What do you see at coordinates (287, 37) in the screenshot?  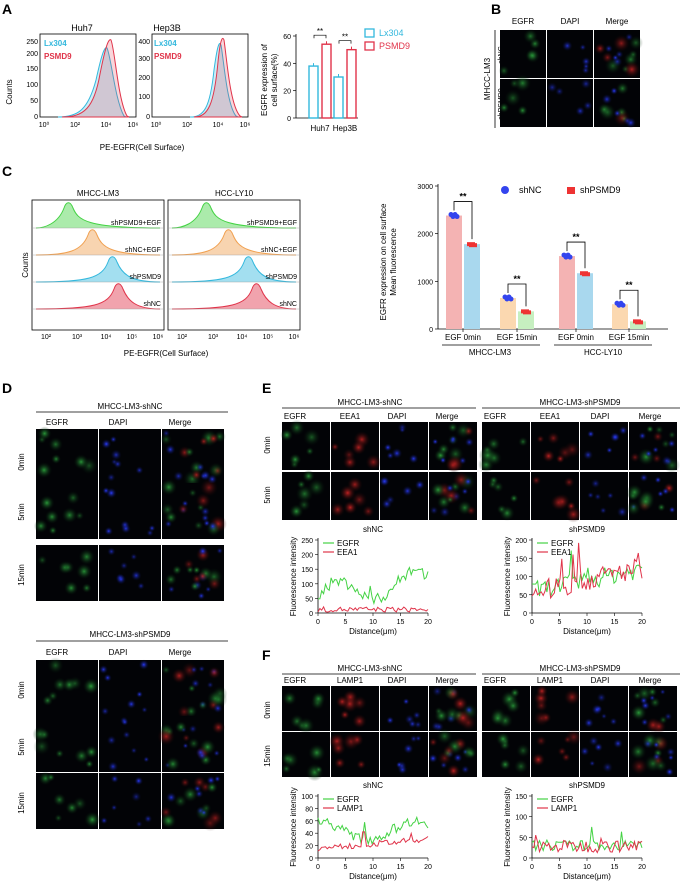 I see `bar-a-ytick: 60` at bounding box center [287, 37].